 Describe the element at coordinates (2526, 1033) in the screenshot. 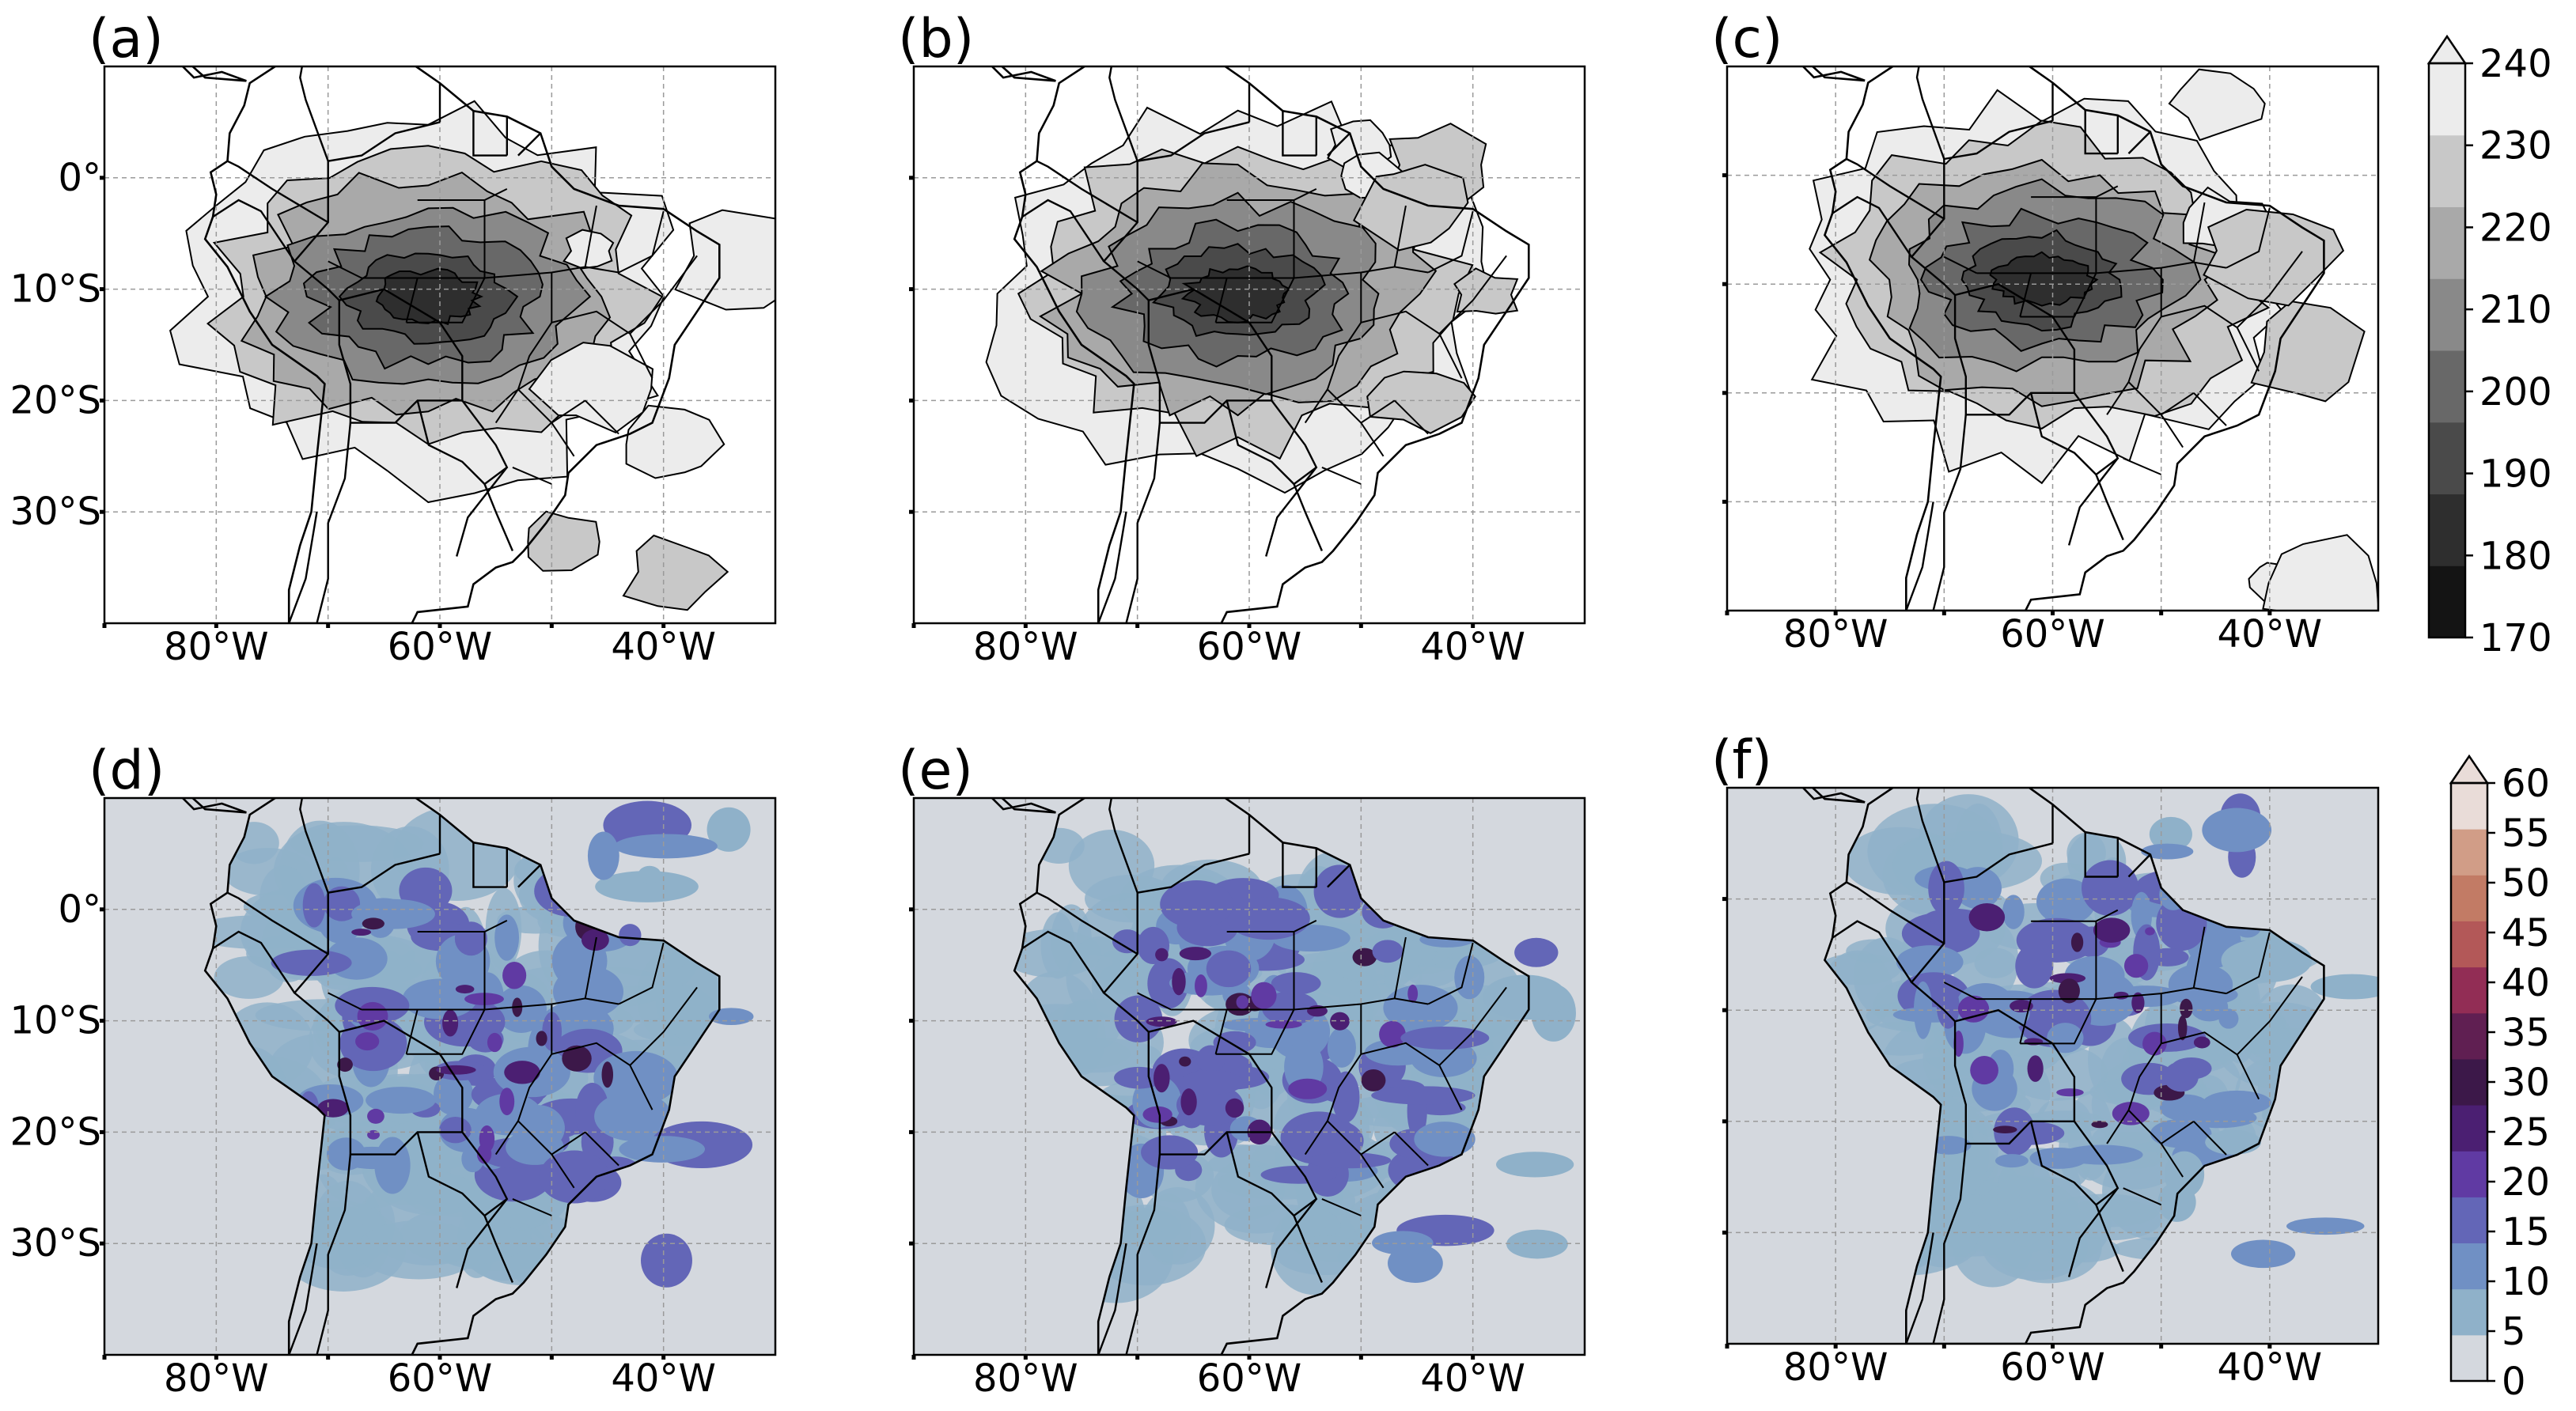

I see `colorbar-tick-label: 35` at that location.